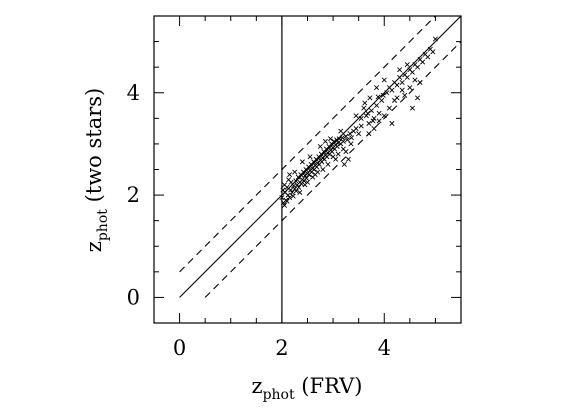 The height and width of the screenshot is (412, 574). Describe the element at coordinates (96, 170) in the screenshot. I see `y-axis-label: zphot (two stars)` at that location.